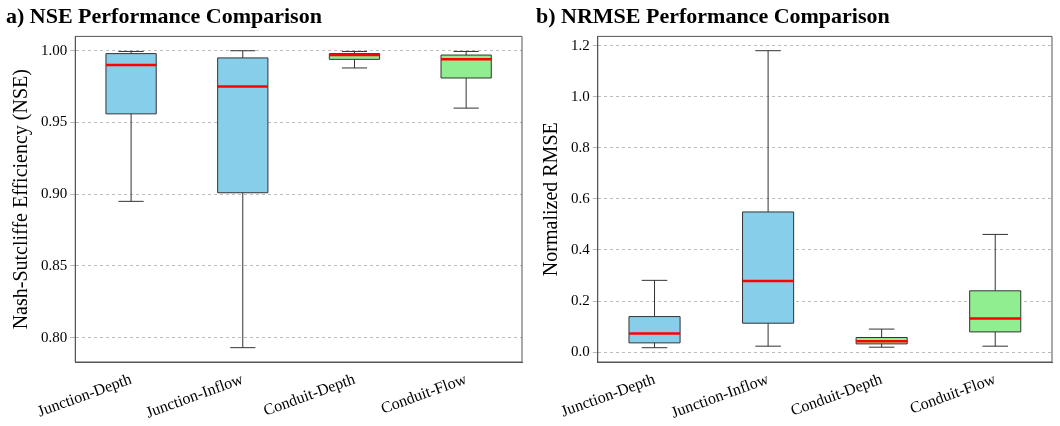 The height and width of the screenshot is (426, 1060). I want to click on chart-title: a) NSE Performance Comparison, so click(164, 15).